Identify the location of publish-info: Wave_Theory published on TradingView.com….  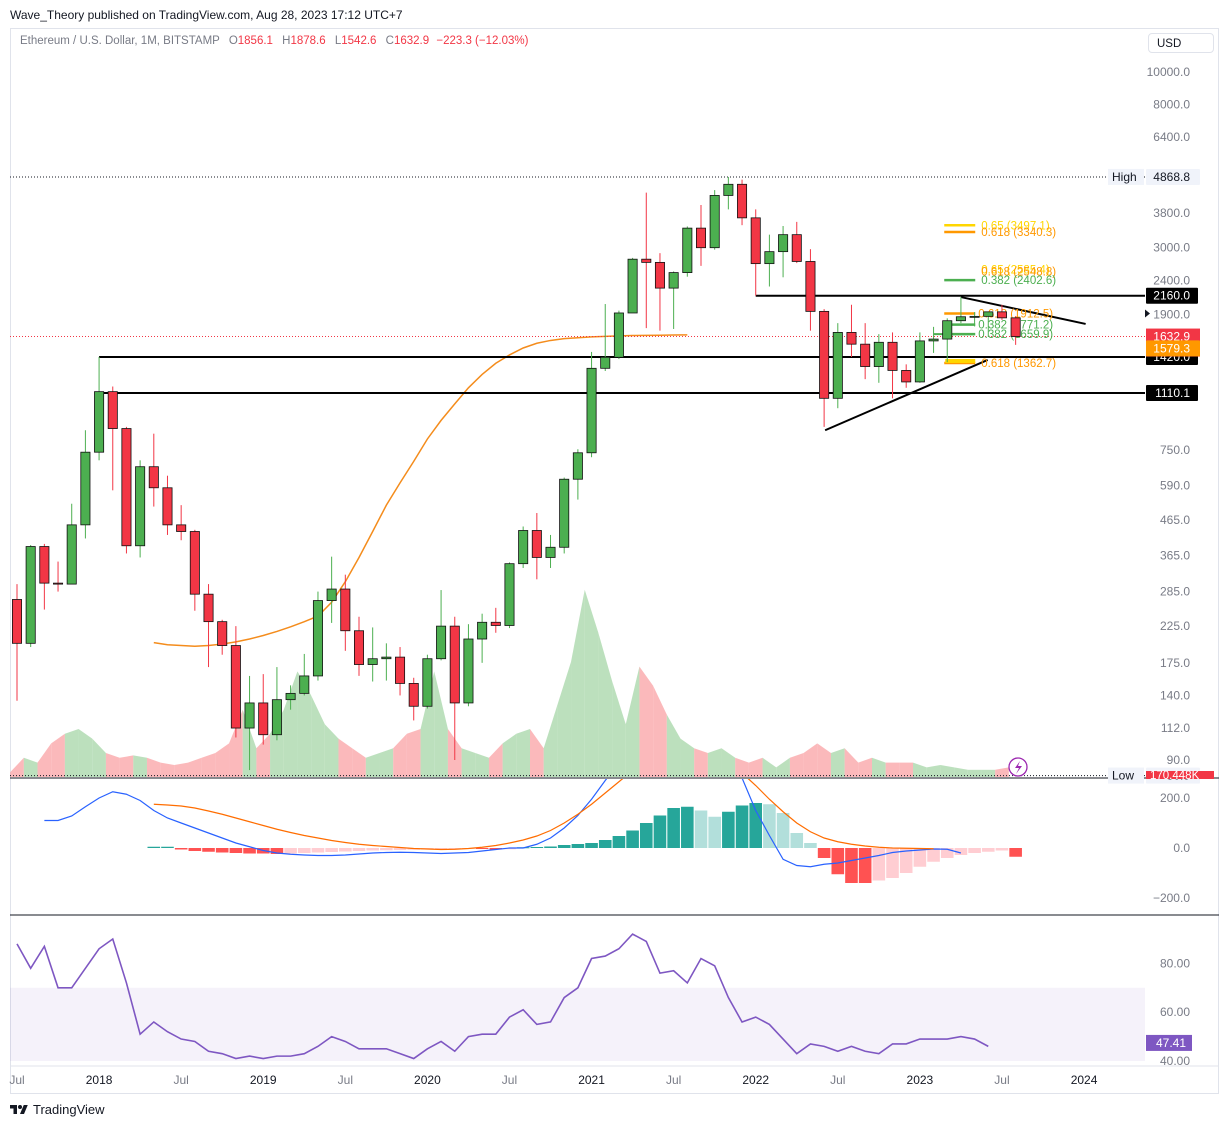
(206, 15).